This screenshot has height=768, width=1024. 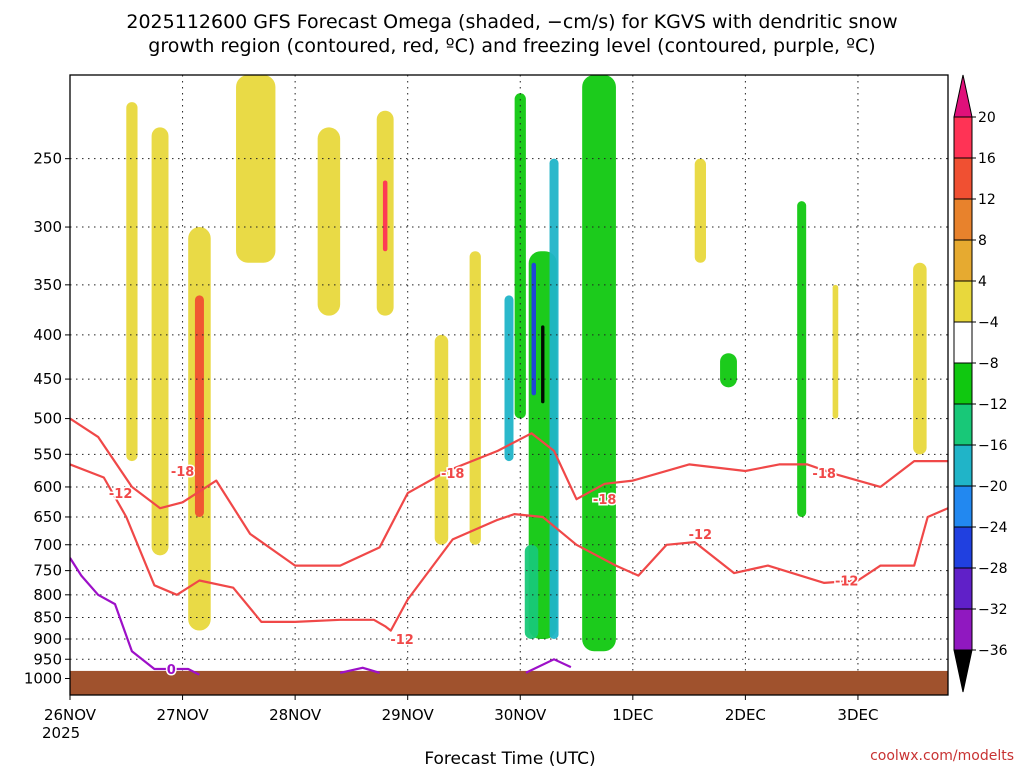 What do you see at coordinates (61, 733) in the screenshot?
I see `x-start-year: 2025` at bounding box center [61, 733].